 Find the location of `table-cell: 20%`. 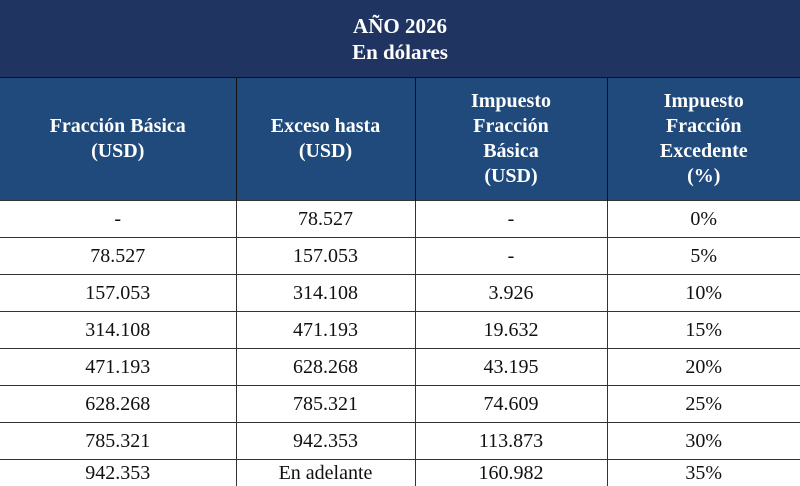

table-cell: 20% is located at coordinates (703, 367).